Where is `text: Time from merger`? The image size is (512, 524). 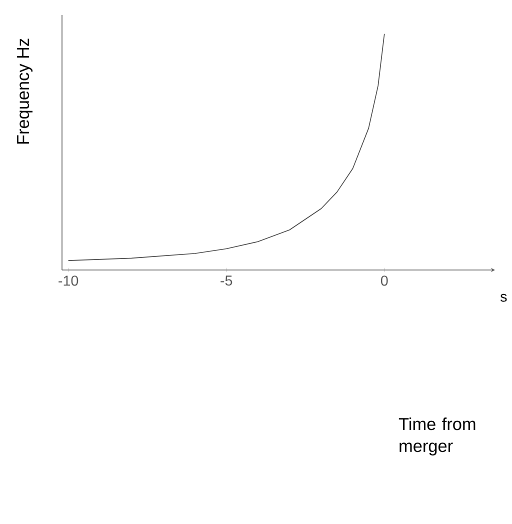 text: Time from merger is located at coordinates (437, 437).